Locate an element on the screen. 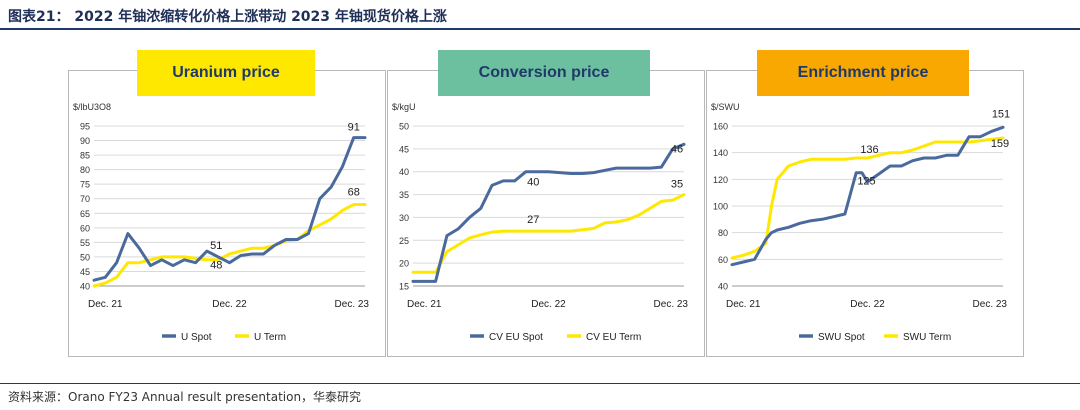  enrichment-ytick-label: 80 is located at coordinates (723, 233).